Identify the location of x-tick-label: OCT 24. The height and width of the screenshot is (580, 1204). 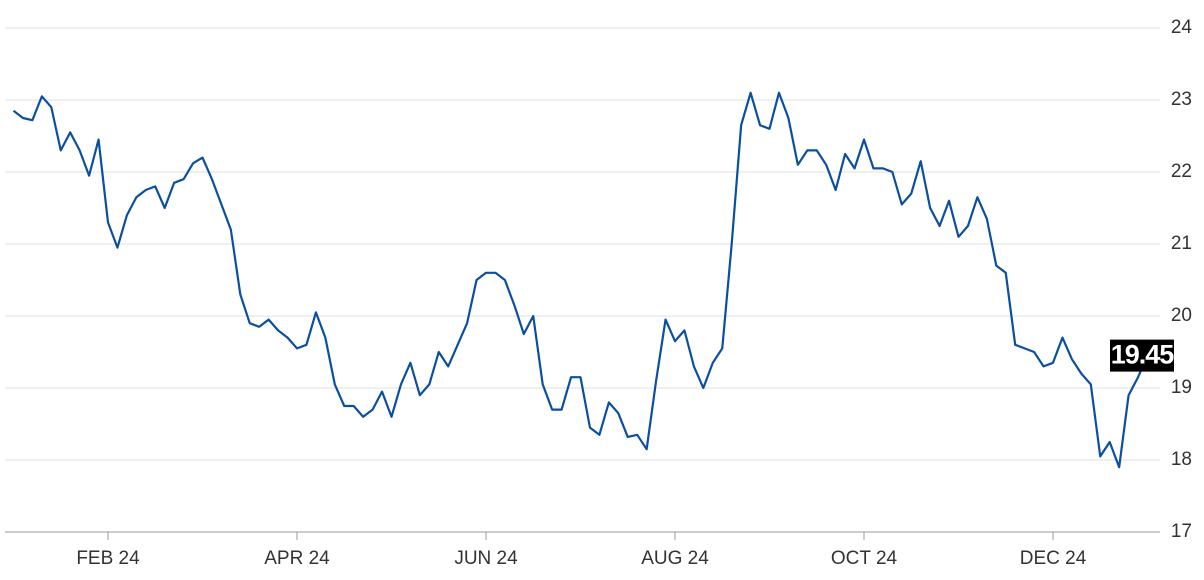
(864, 558).